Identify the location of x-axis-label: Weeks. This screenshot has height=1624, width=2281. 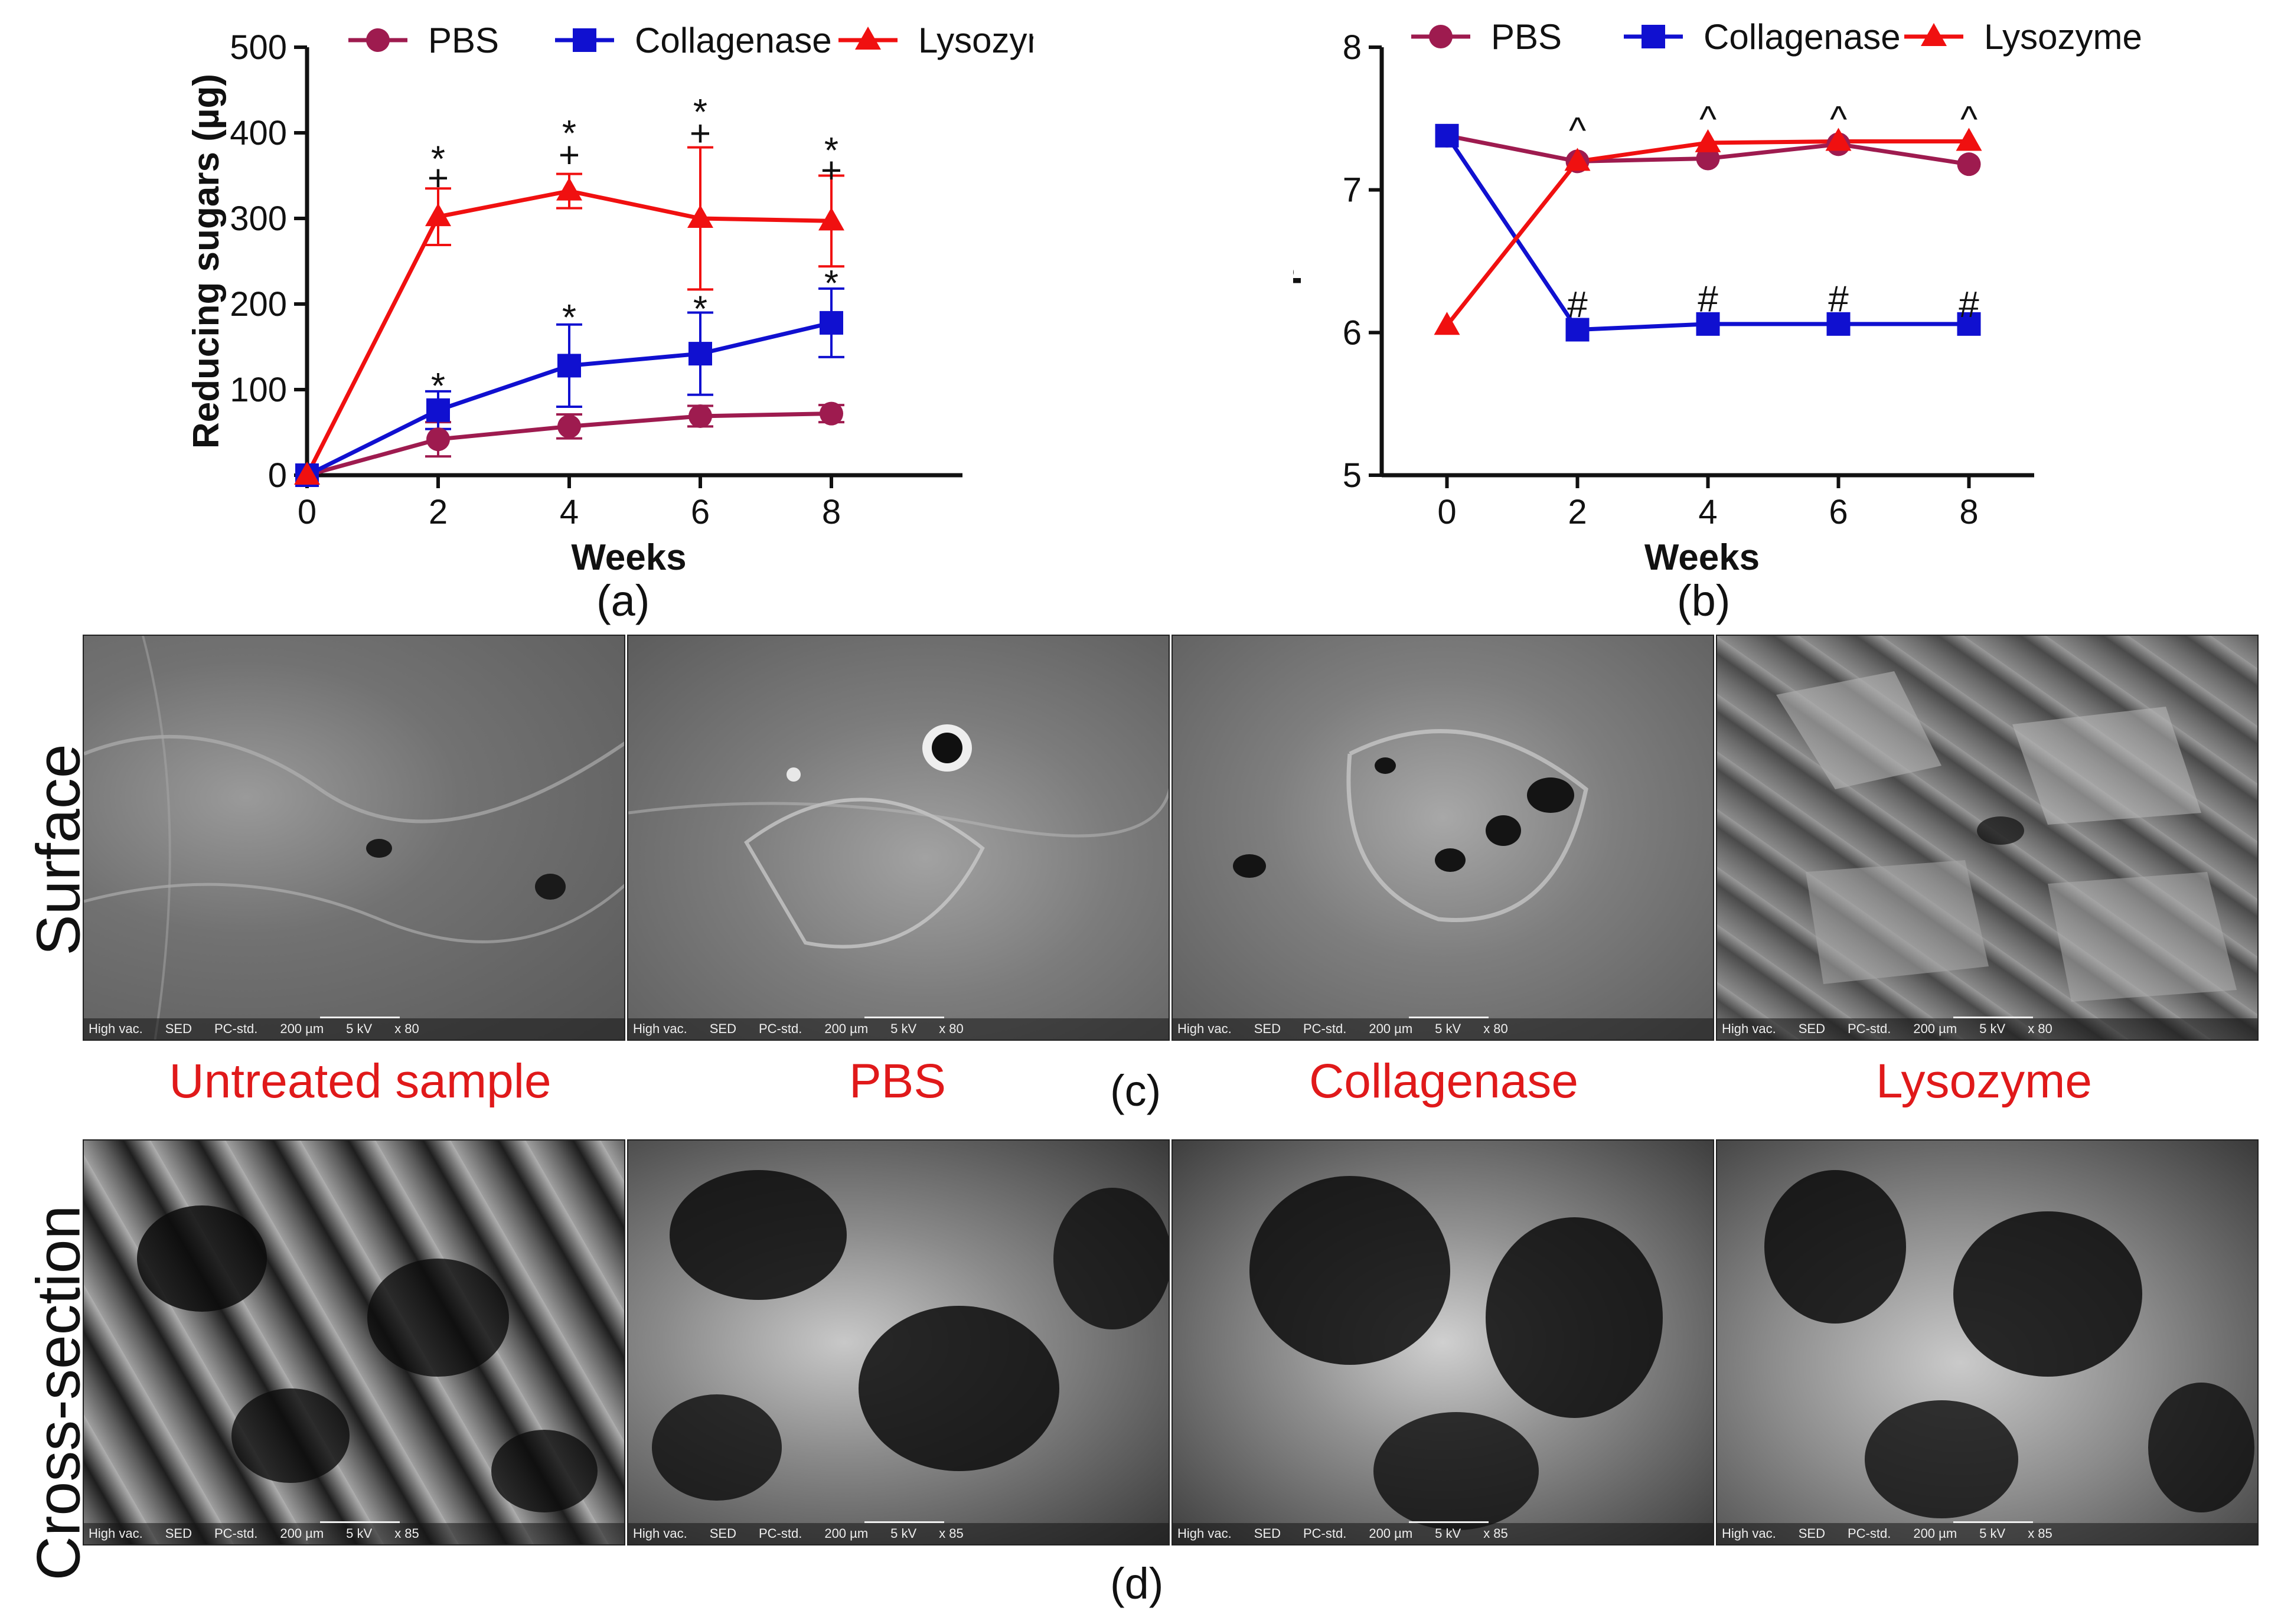
(1702, 557).